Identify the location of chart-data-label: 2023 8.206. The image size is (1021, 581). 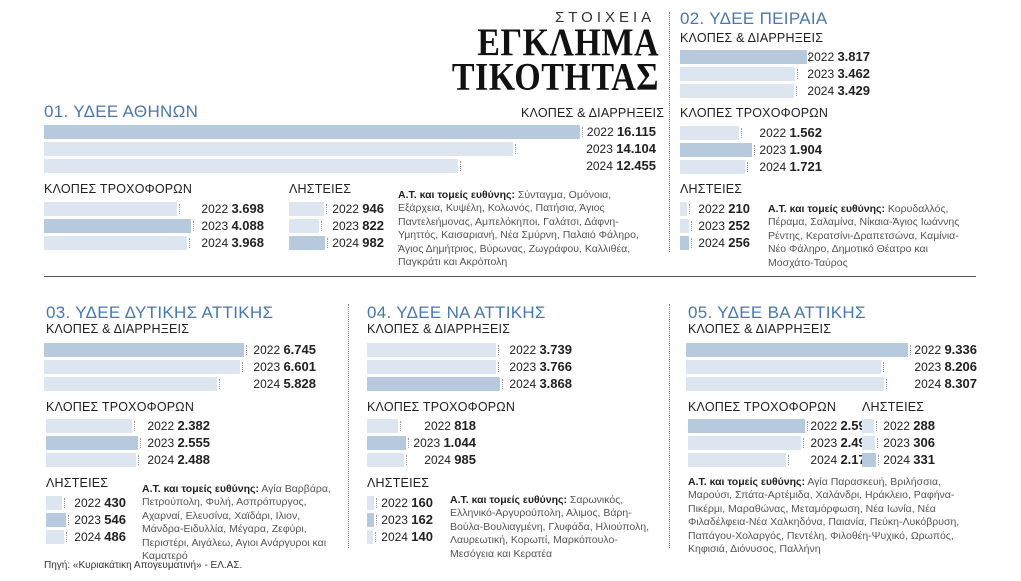
(945, 366).